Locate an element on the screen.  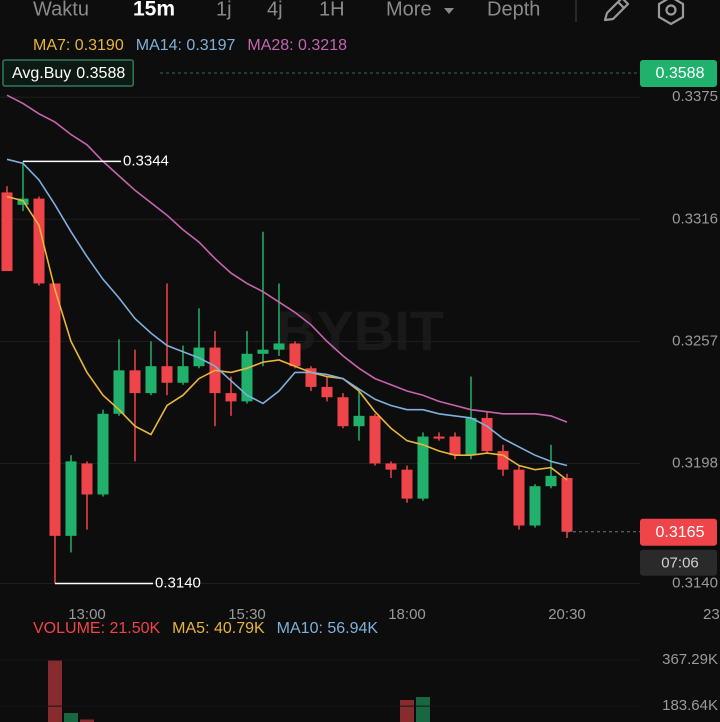
legend-entry: MA7: 0.3190 is located at coordinates (78, 45).